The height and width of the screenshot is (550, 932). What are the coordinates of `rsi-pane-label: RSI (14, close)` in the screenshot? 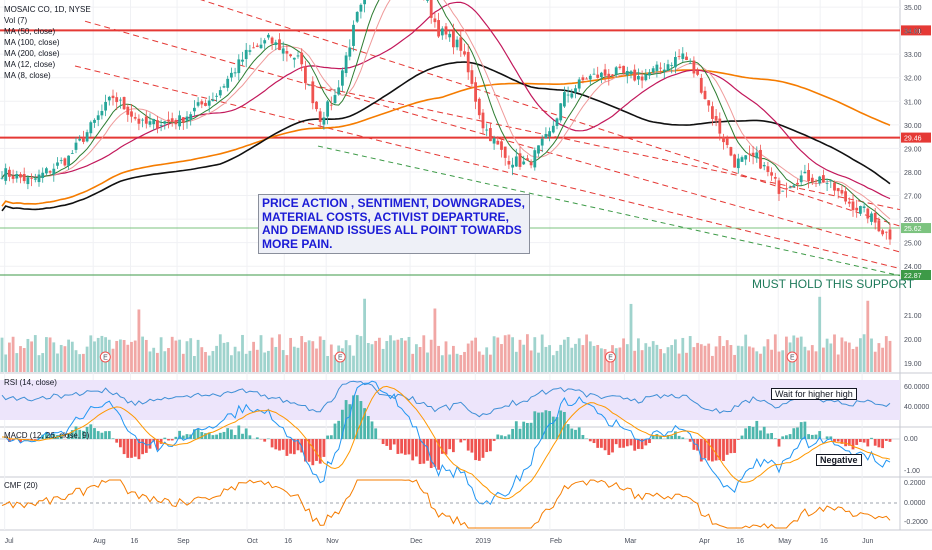 It's located at (30, 382).